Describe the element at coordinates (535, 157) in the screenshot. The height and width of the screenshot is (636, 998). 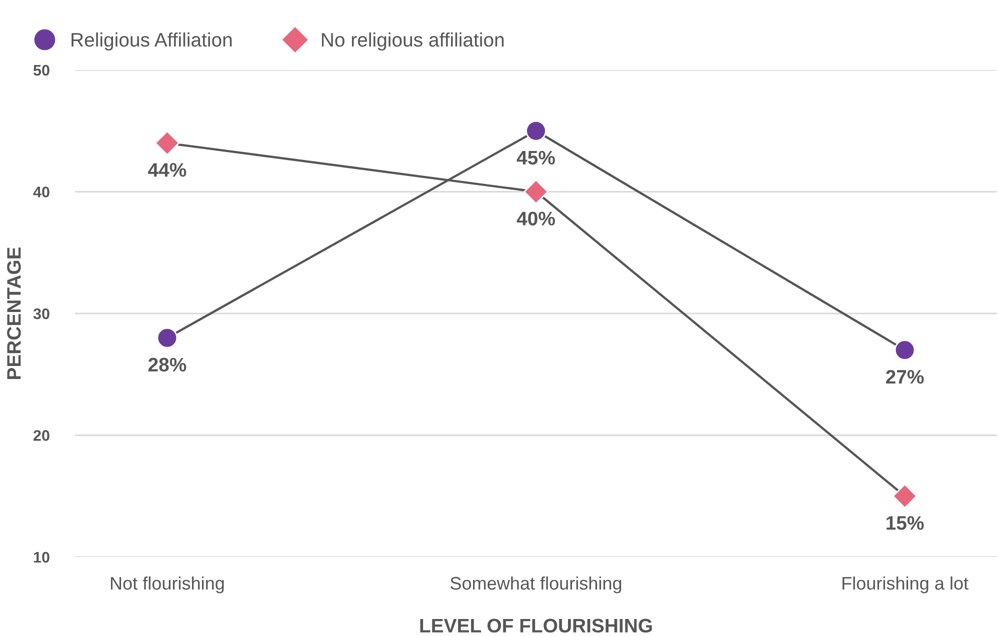
I see `data-label: 45%` at that location.